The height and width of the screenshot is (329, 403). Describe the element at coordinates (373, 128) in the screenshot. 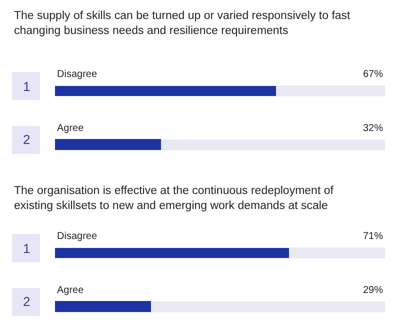

I see `data-label: 32%` at that location.